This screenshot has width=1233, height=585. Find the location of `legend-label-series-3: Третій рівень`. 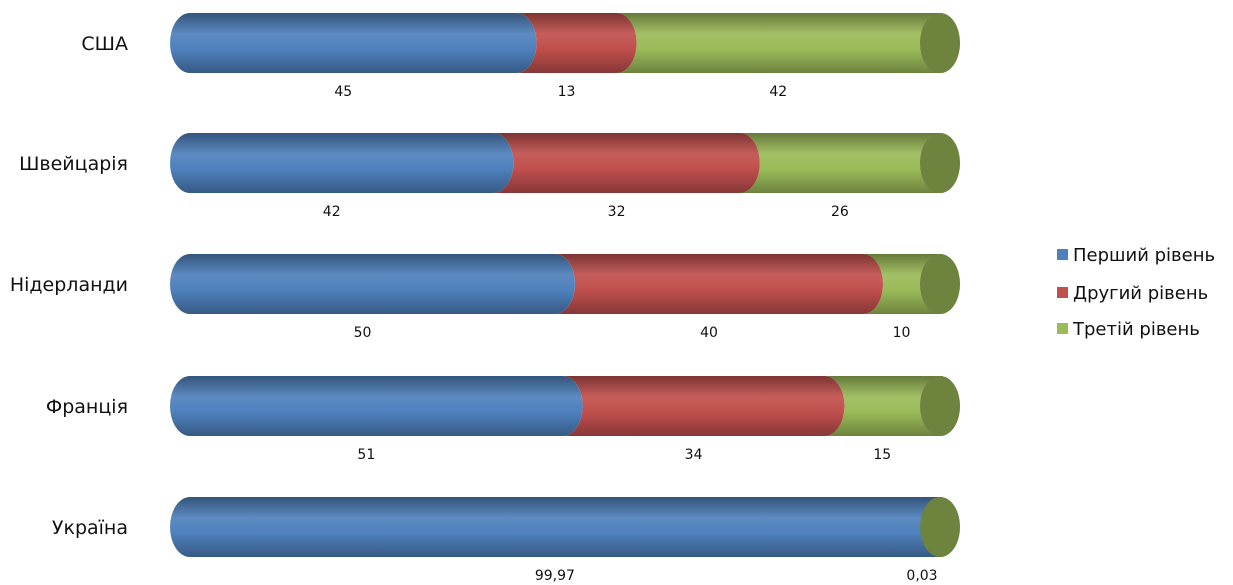

legend-label-series-3: Третій рівень is located at coordinates (1136, 329).